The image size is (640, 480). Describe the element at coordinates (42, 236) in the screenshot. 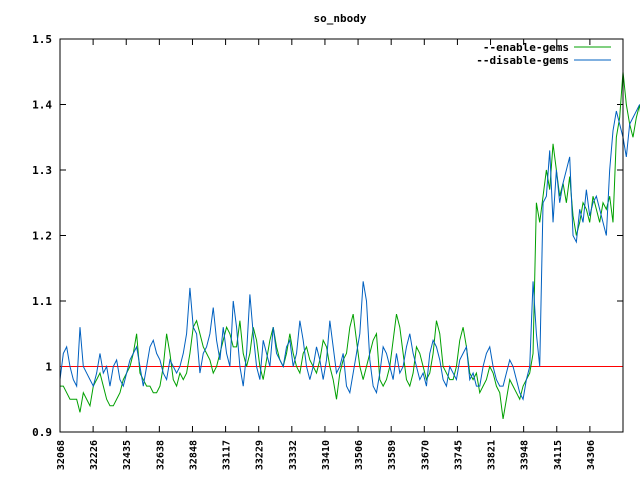

I see `y-tick-label: 1.2` at that location.